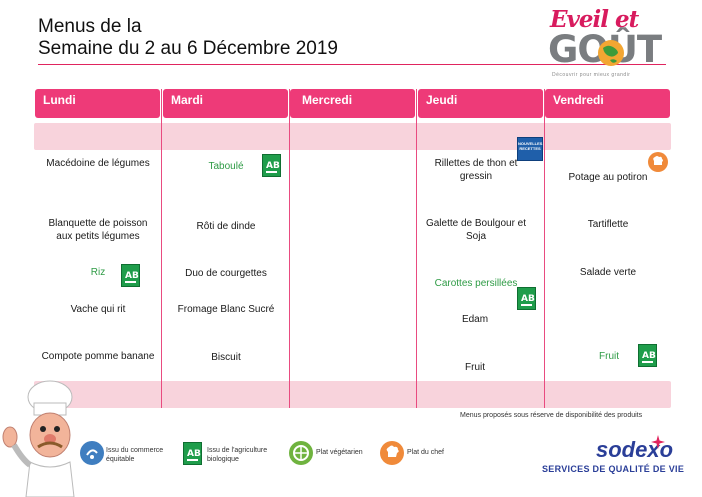 This screenshot has width=702, height=497. I want to click on sodexo-star-icon, so click(658, 442).